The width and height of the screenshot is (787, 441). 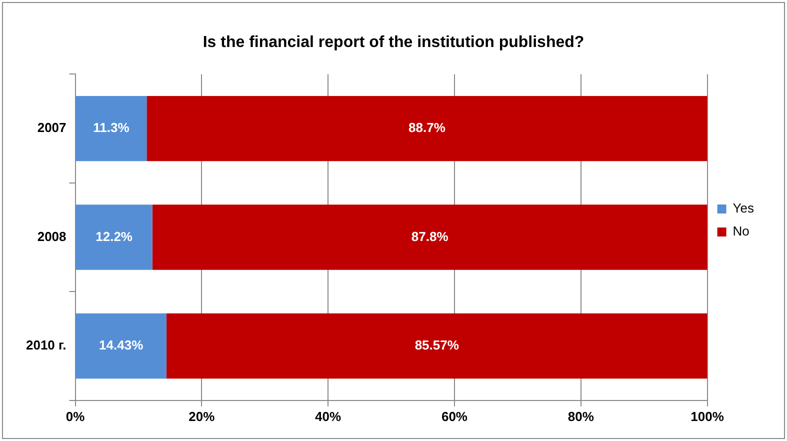 I want to click on data-label: 87.8%, so click(x=430, y=236).